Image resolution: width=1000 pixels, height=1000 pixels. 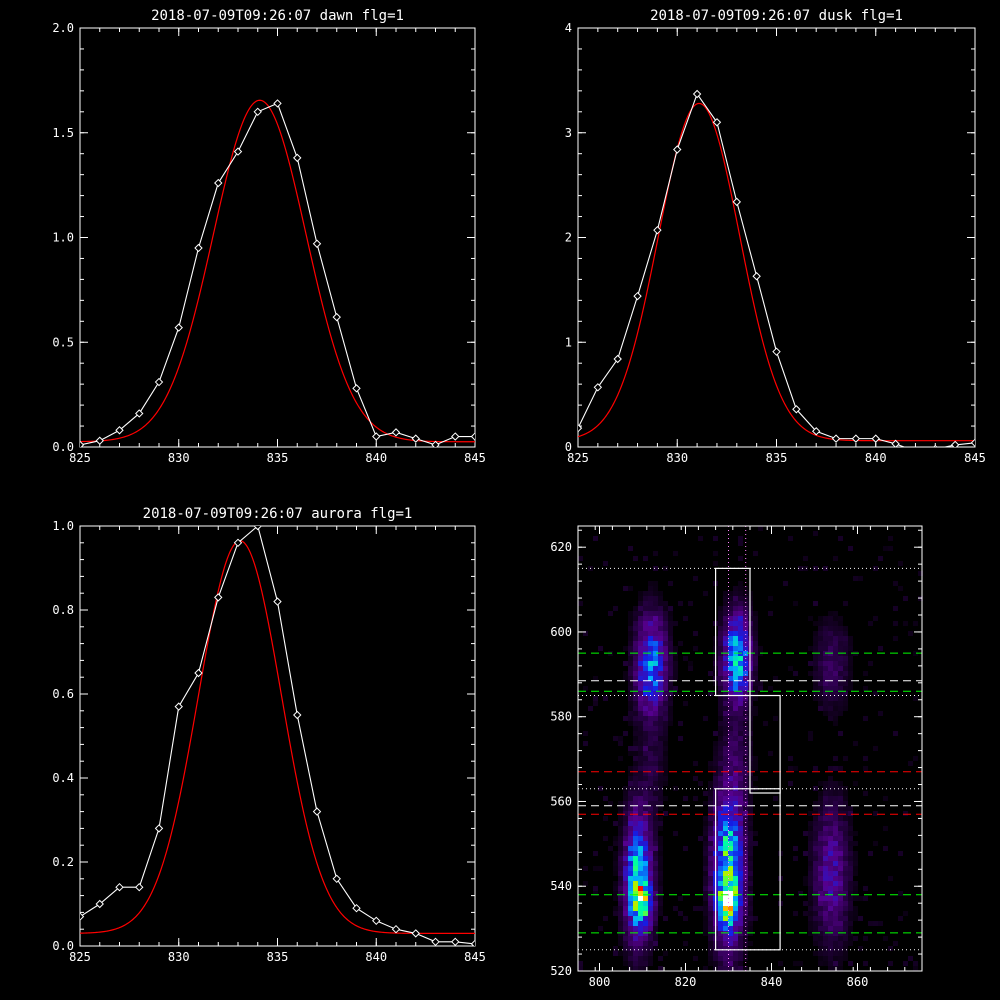 What do you see at coordinates (475, 957) in the screenshot?
I see `x-tick-label: 845` at bounding box center [475, 957].